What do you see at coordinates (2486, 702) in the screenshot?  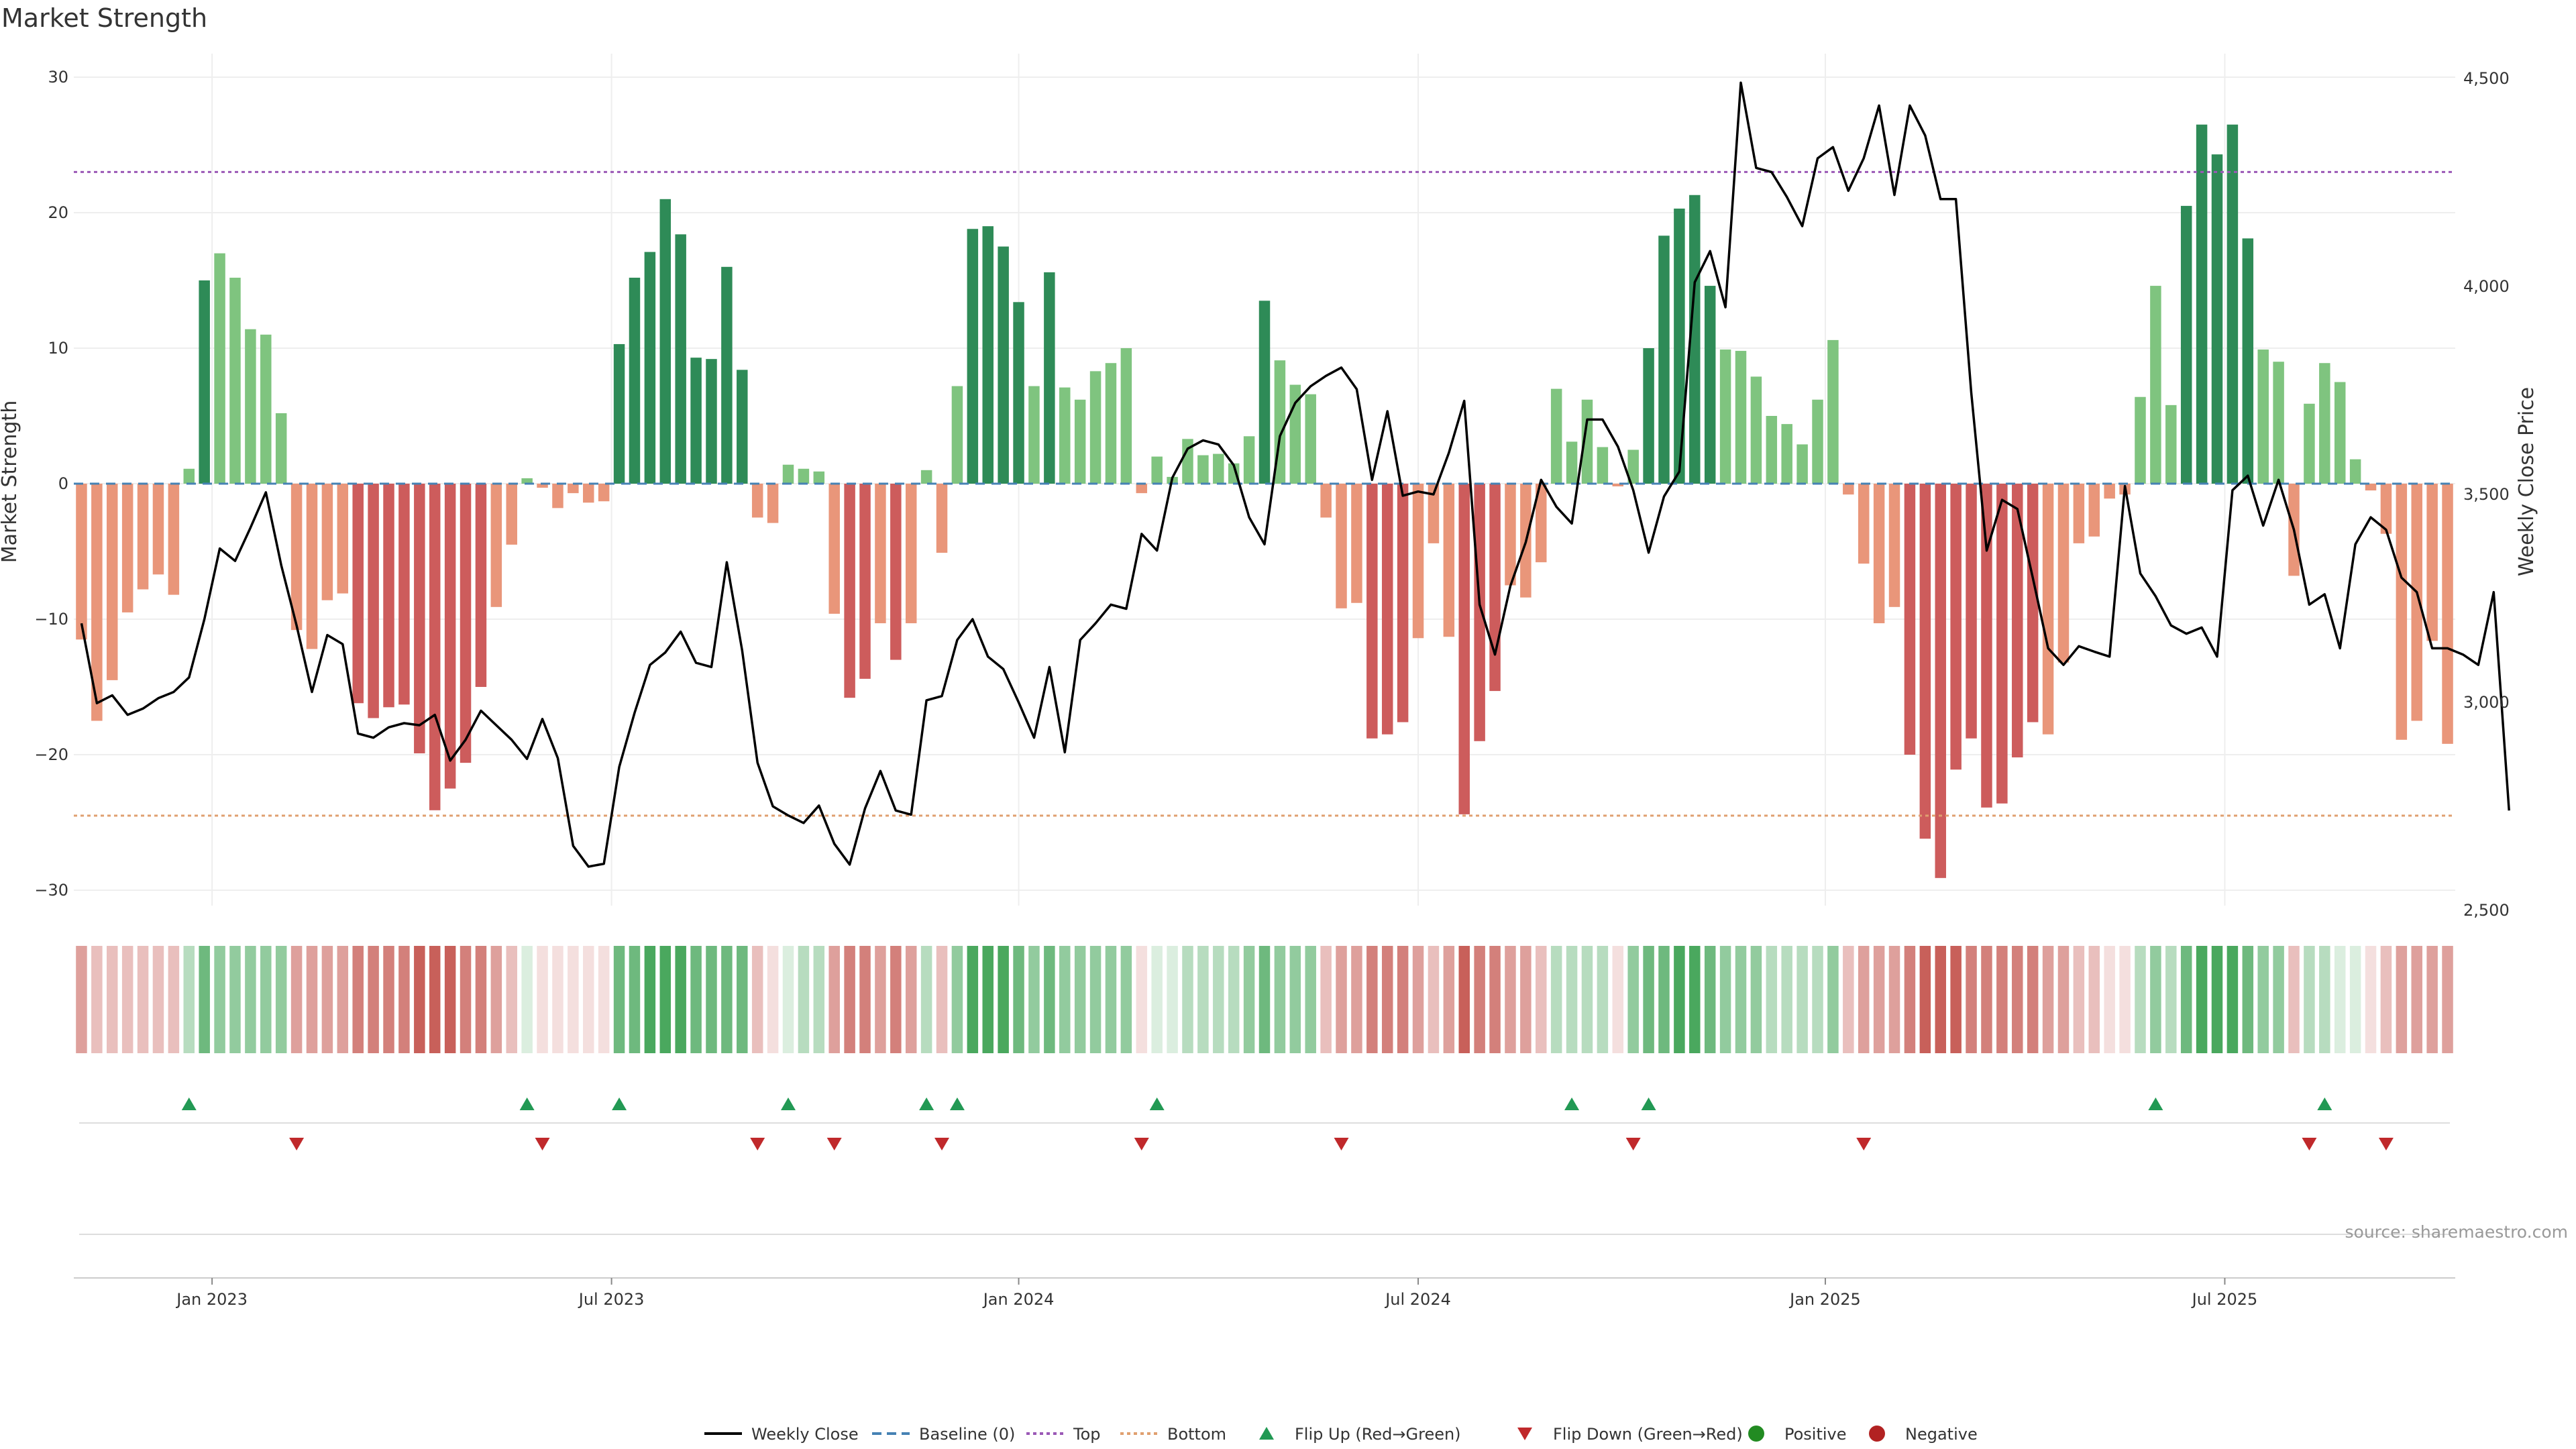 I see `y2-tick-label-3: 3,000` at bounding box center [2486, 702].